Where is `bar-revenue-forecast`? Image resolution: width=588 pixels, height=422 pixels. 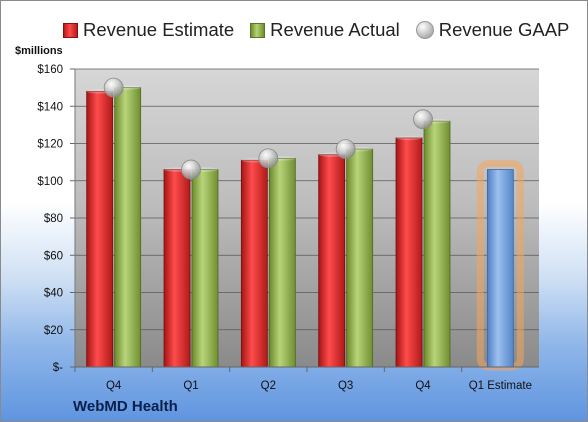
bar-revenue-forecast is located at coordinates (500, 268).